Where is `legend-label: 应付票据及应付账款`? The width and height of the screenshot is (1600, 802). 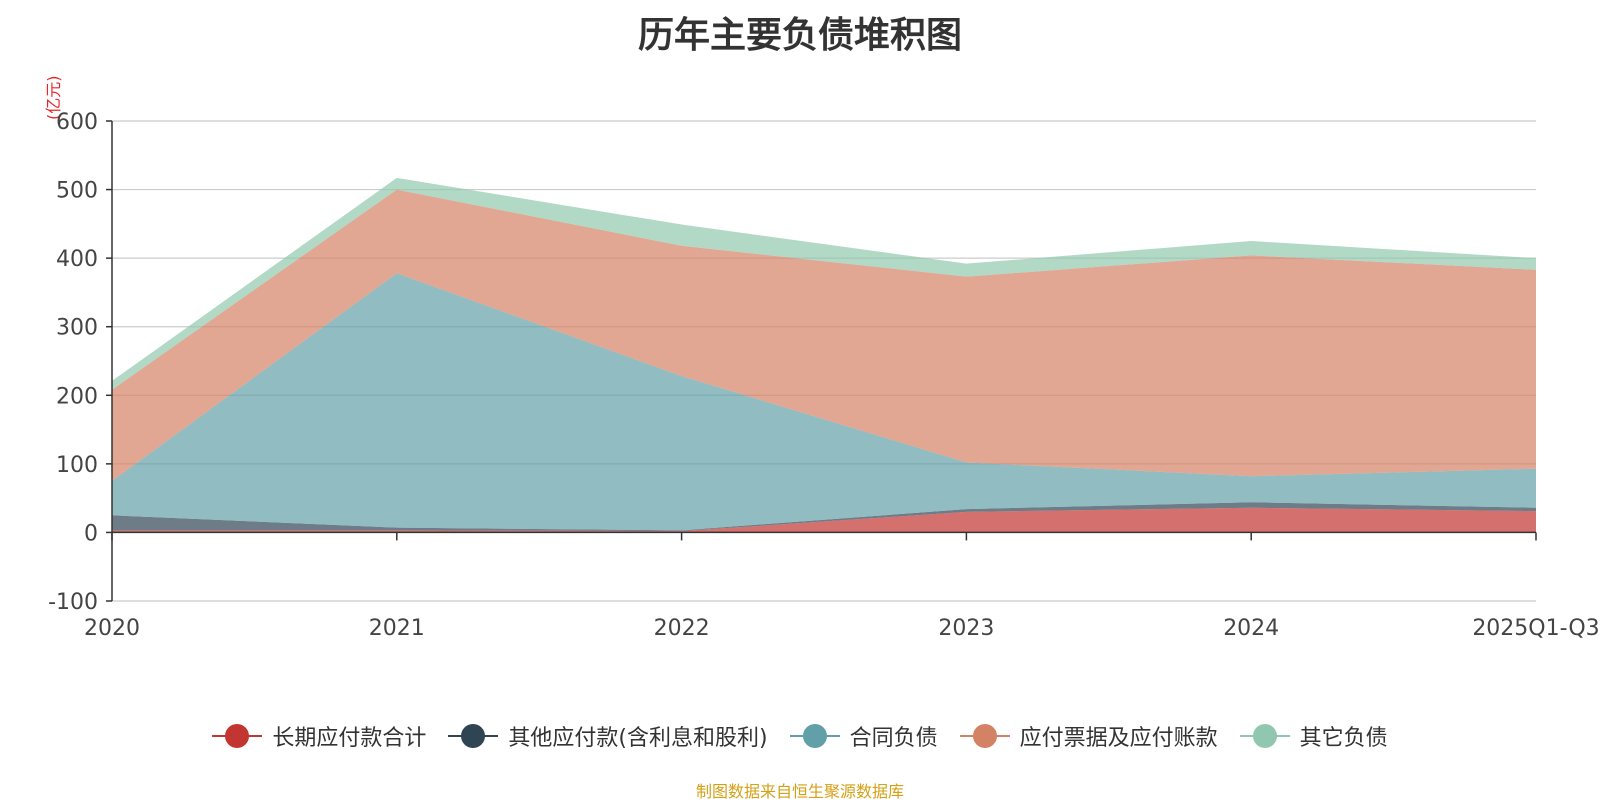 legend-label: 应付票据及应付账款 is located at coordinates (1118, 738).